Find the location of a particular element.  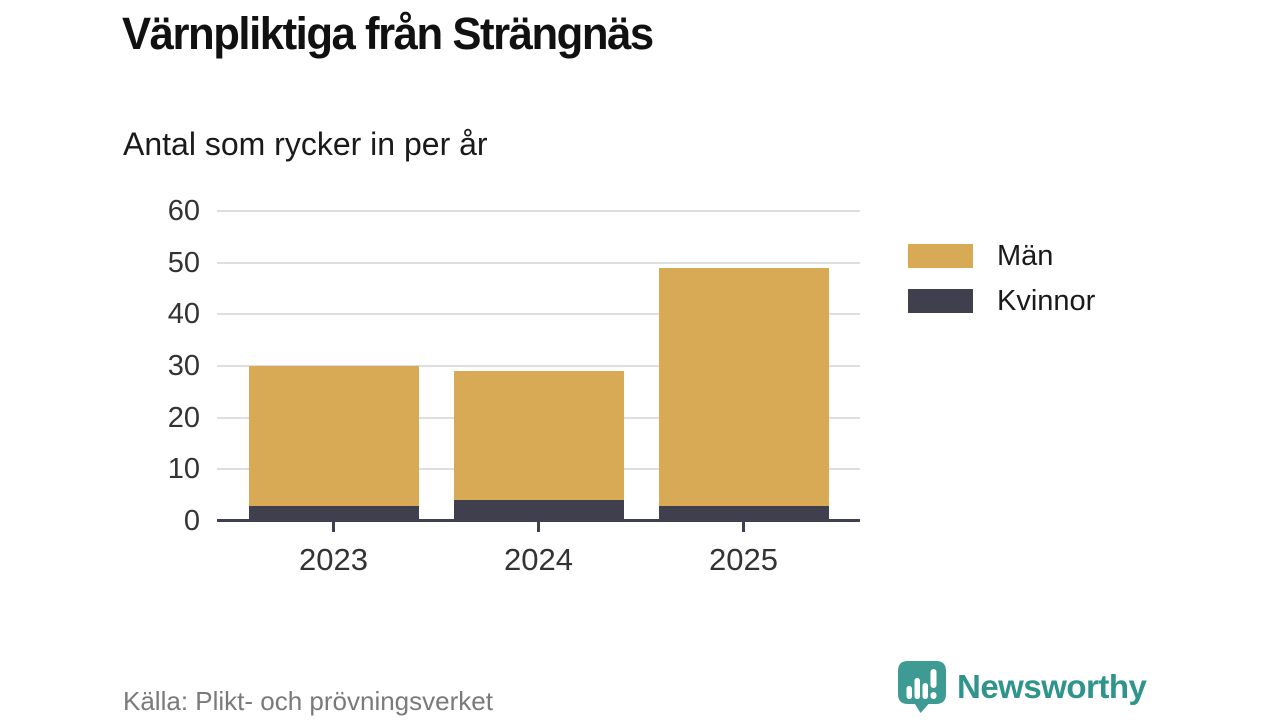

y-axis-tick-label-30: 30 is located at coordinates (183, 366).